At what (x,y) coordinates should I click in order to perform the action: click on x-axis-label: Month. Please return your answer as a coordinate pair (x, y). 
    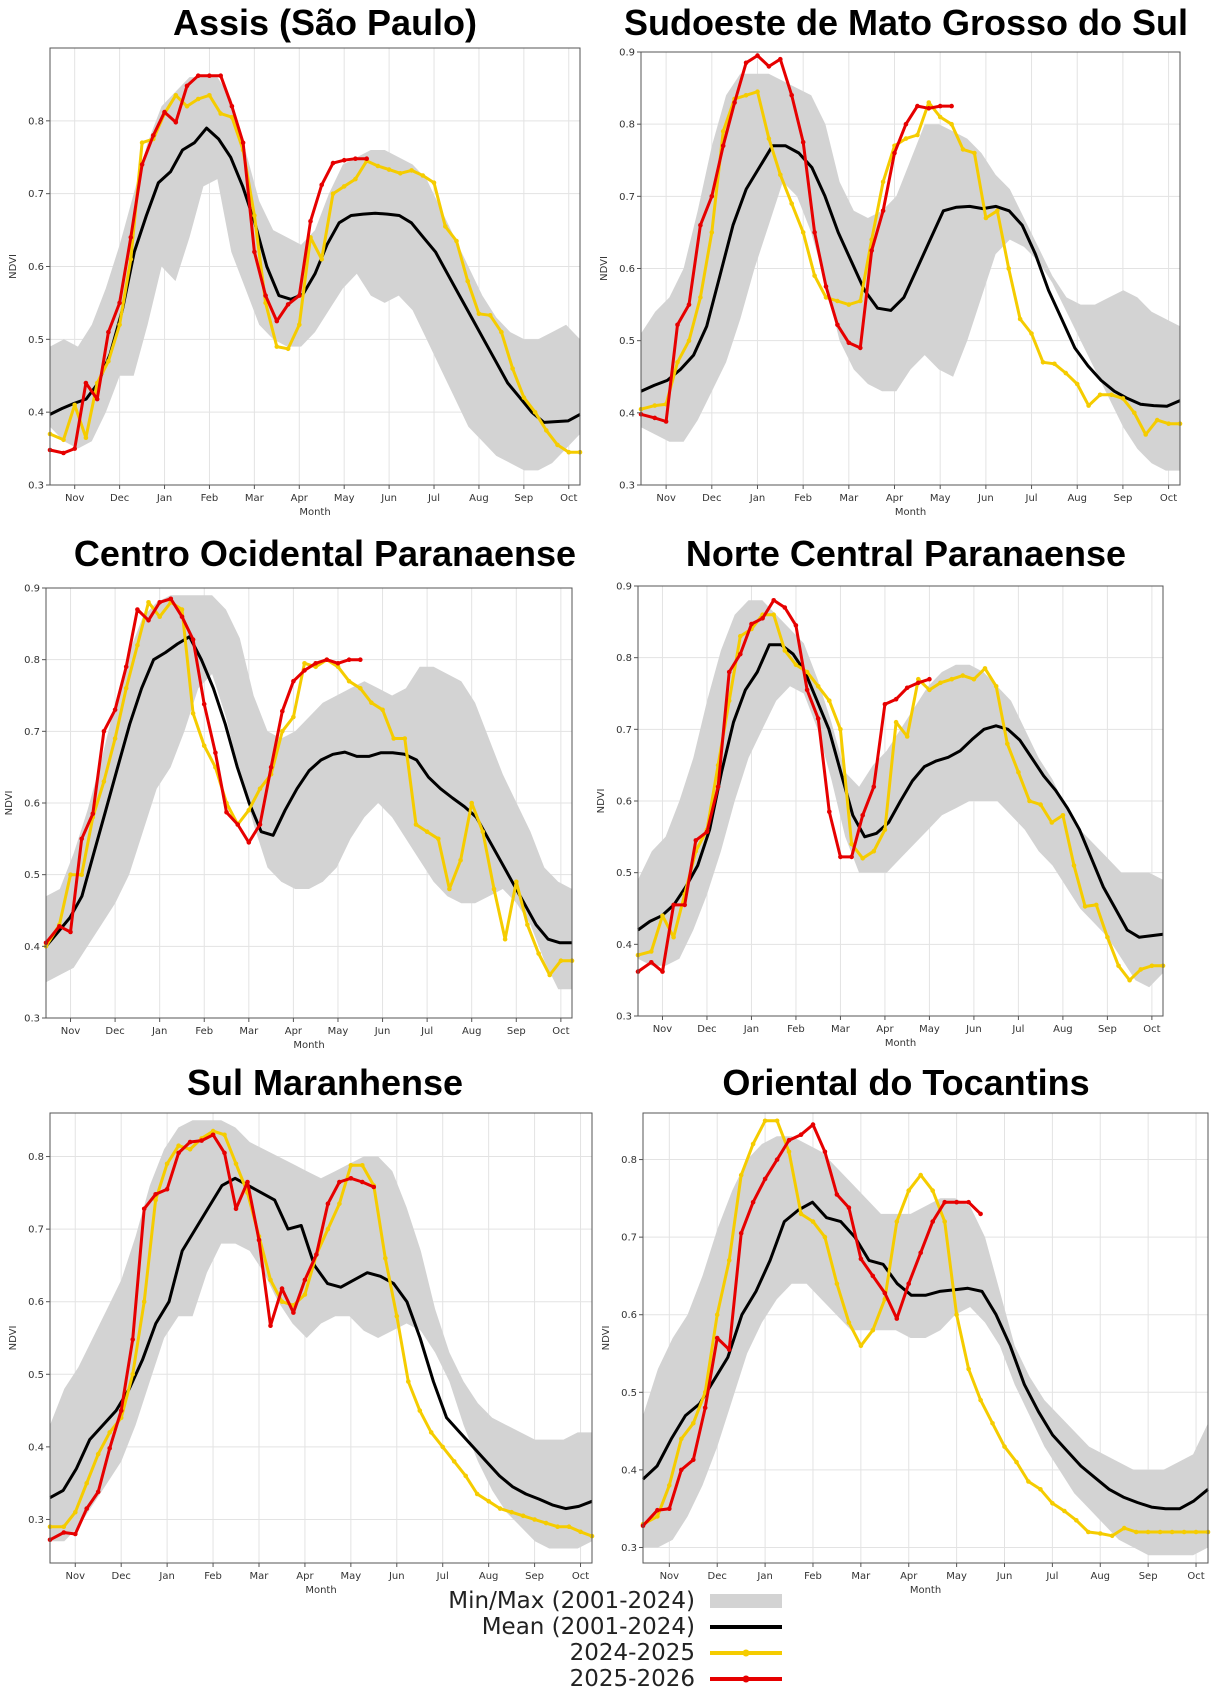
    Looking at the image, I should click on (925, 1590).